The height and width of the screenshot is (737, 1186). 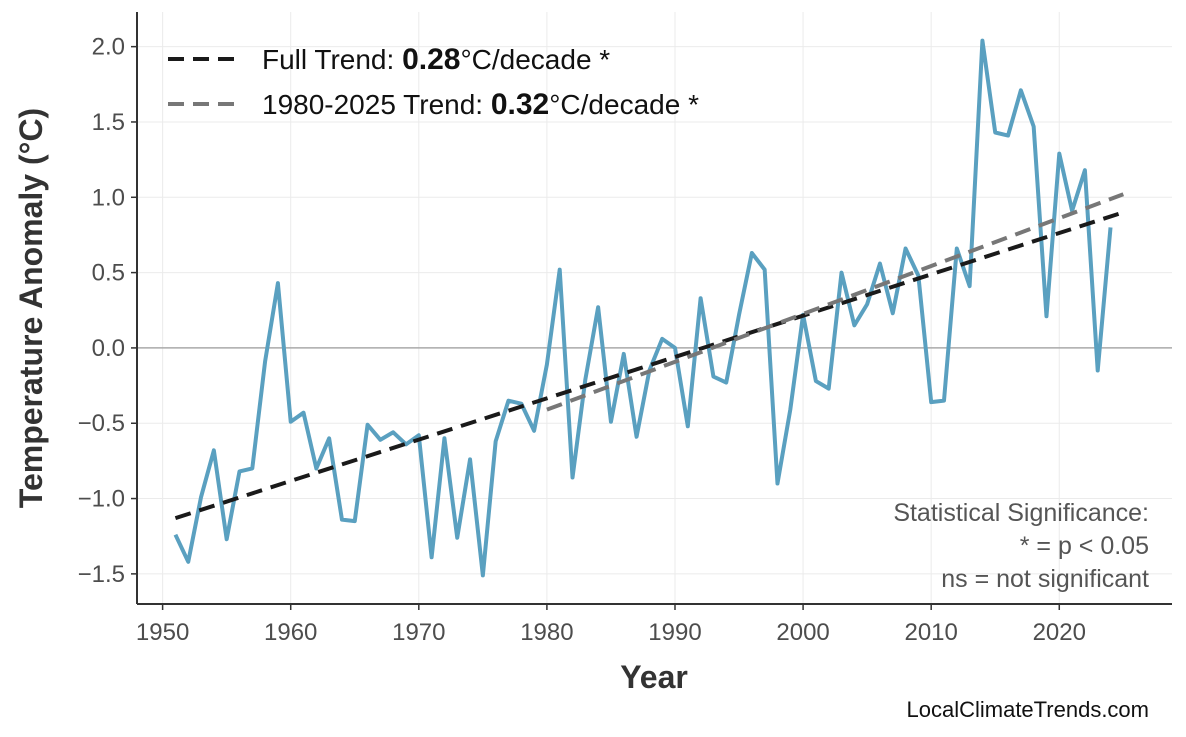 What do you see at coordinates (101, 423) in the screenshot?
I see `y-tick-label: −0.5` at bounding box center [101, 423].